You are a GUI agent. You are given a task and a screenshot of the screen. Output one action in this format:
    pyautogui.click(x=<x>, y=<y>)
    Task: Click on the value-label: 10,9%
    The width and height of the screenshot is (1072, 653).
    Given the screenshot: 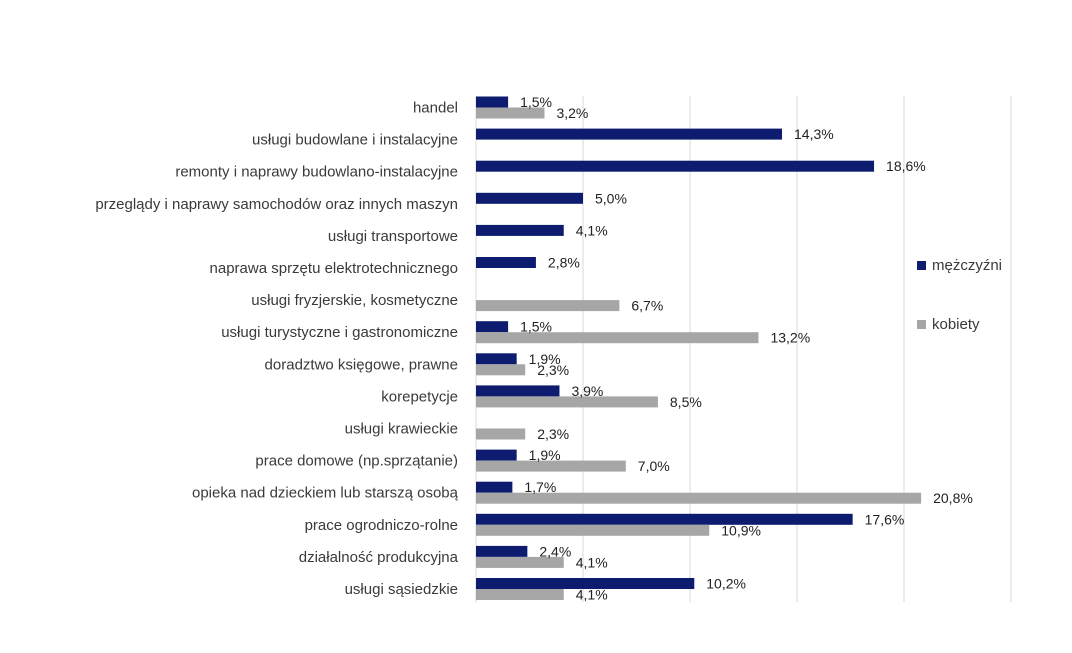 What is the action you would take?
    pyautogui.click(x=741, y=530)
    